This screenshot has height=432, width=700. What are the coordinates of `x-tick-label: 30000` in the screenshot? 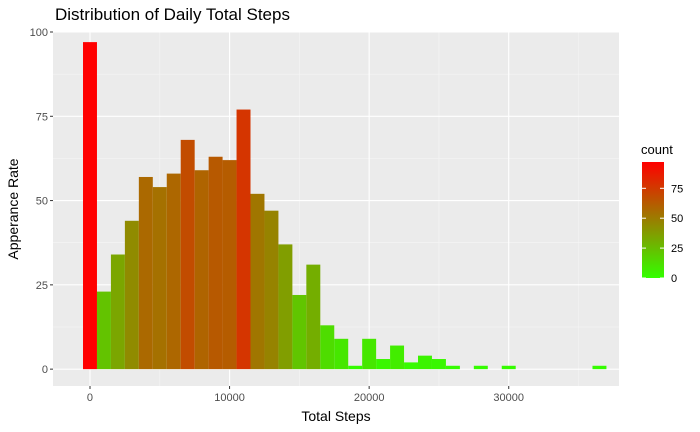 It's located at (508, 398).